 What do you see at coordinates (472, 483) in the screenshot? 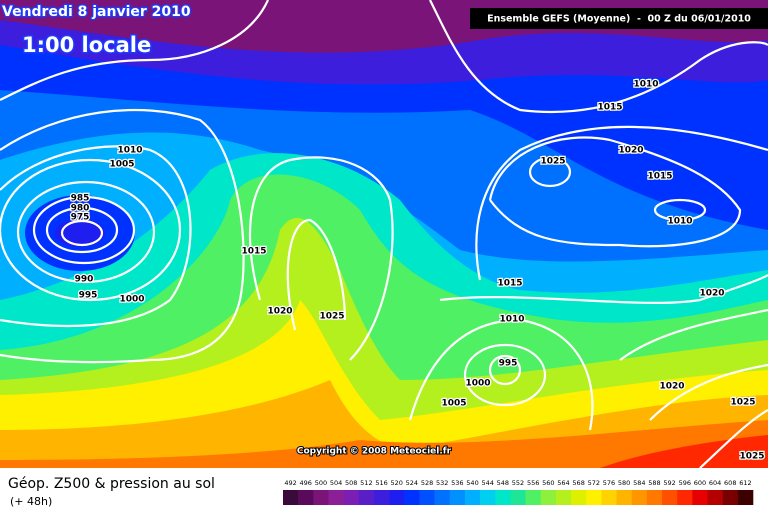
I see `level-label: 540` at bounding box center [472, 483].